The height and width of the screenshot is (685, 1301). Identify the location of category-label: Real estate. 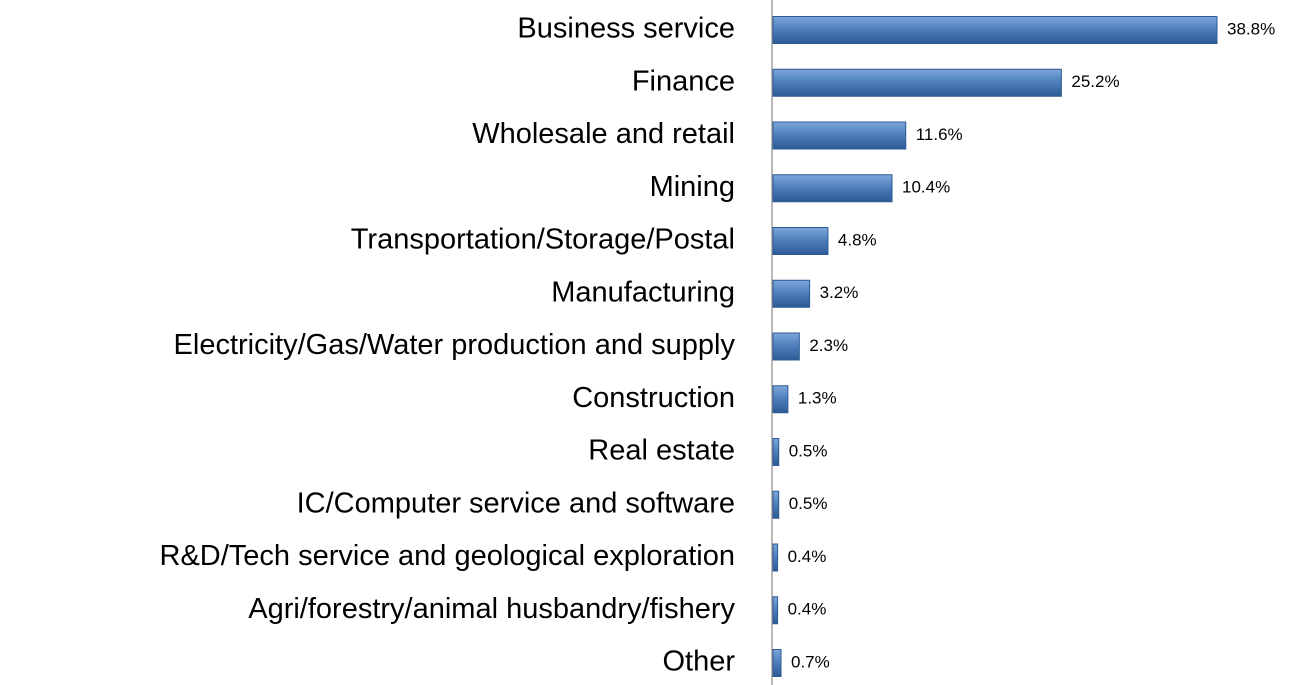
(661, 451).